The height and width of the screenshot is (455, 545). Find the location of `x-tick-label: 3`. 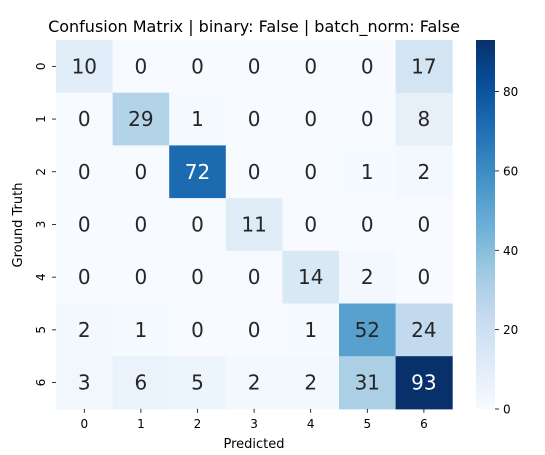

x-tick-label: 3 is located at coordinates (254, 424).